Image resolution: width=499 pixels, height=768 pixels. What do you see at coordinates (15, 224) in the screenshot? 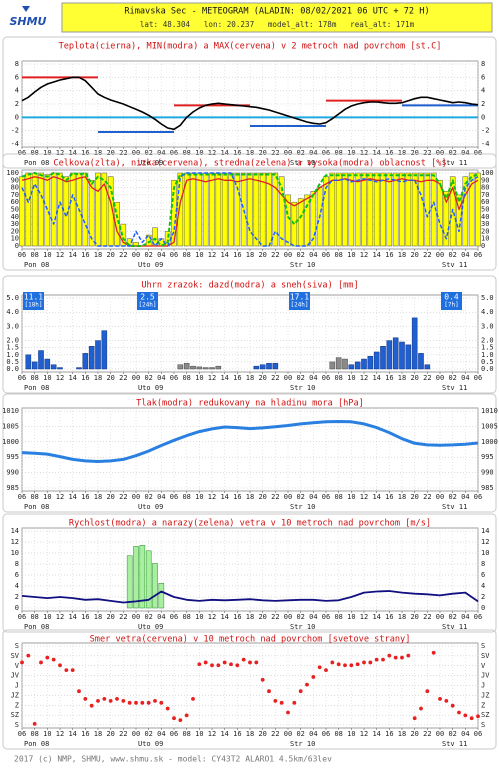
I see `y-tick-label: 30` at bounding box center [15, 224].